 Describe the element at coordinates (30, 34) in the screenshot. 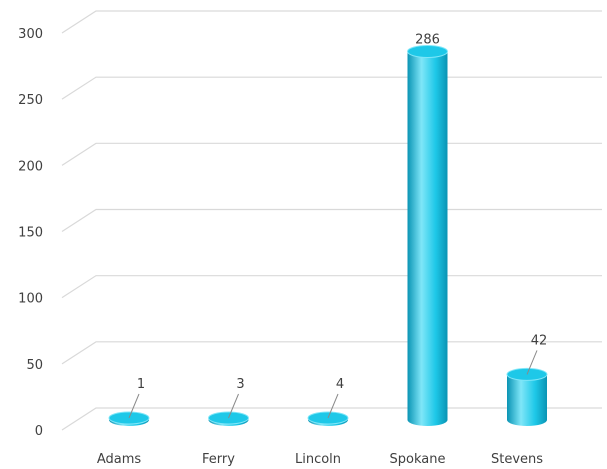

I see `y-tick-label: 300` at that location.